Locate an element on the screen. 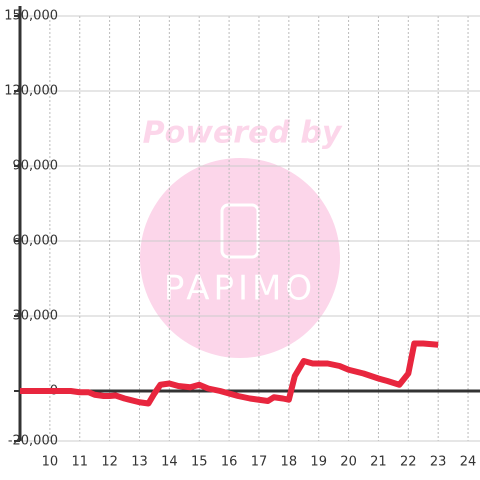 The image size is (480, 480). x-tick-label: 18 is located at coordinates (289, 462).